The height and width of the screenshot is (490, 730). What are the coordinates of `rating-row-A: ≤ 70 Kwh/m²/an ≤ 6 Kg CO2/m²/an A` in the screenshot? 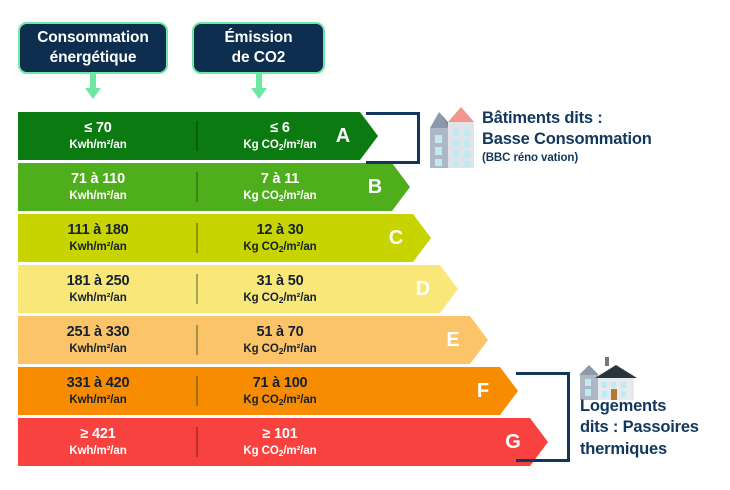 It's located at (198, 136).